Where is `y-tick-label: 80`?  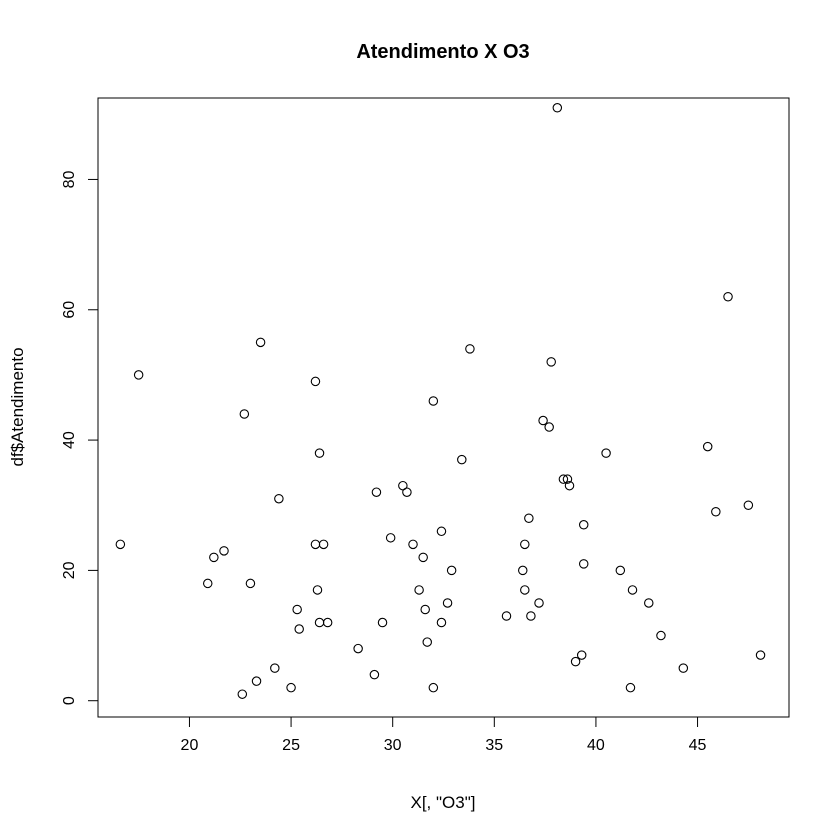 y-tick-label: 80 is located at coordinates (69, 179).